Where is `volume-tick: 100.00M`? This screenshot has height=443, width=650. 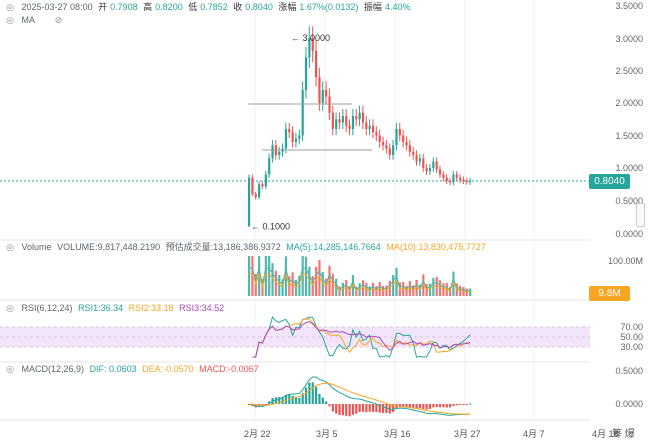
volume-tick: 100.00M is located at coordinates (625, 261).